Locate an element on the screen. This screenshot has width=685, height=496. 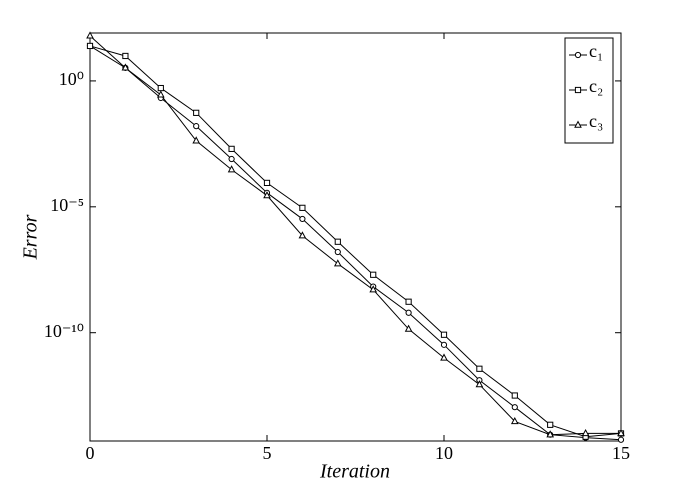
x-axis-label: Iteration is located at coordinates (354, 472).